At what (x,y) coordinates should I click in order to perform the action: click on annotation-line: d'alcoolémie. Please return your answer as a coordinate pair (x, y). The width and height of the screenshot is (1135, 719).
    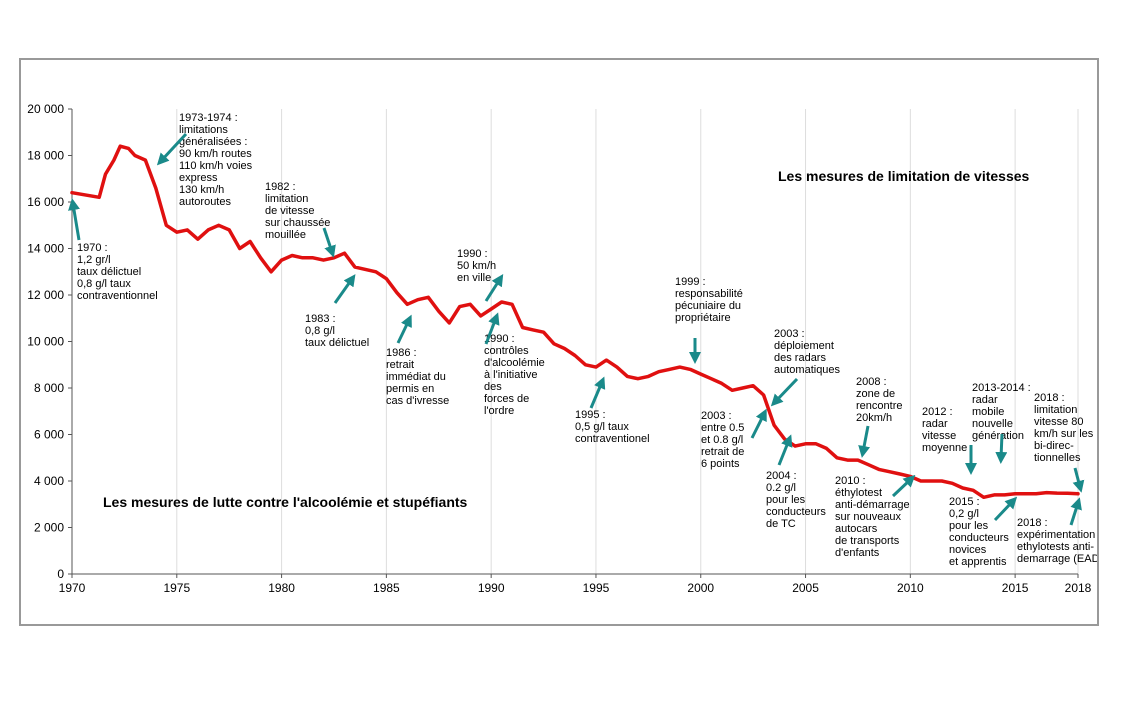
    Looking at the image, I should click on (514, 363).